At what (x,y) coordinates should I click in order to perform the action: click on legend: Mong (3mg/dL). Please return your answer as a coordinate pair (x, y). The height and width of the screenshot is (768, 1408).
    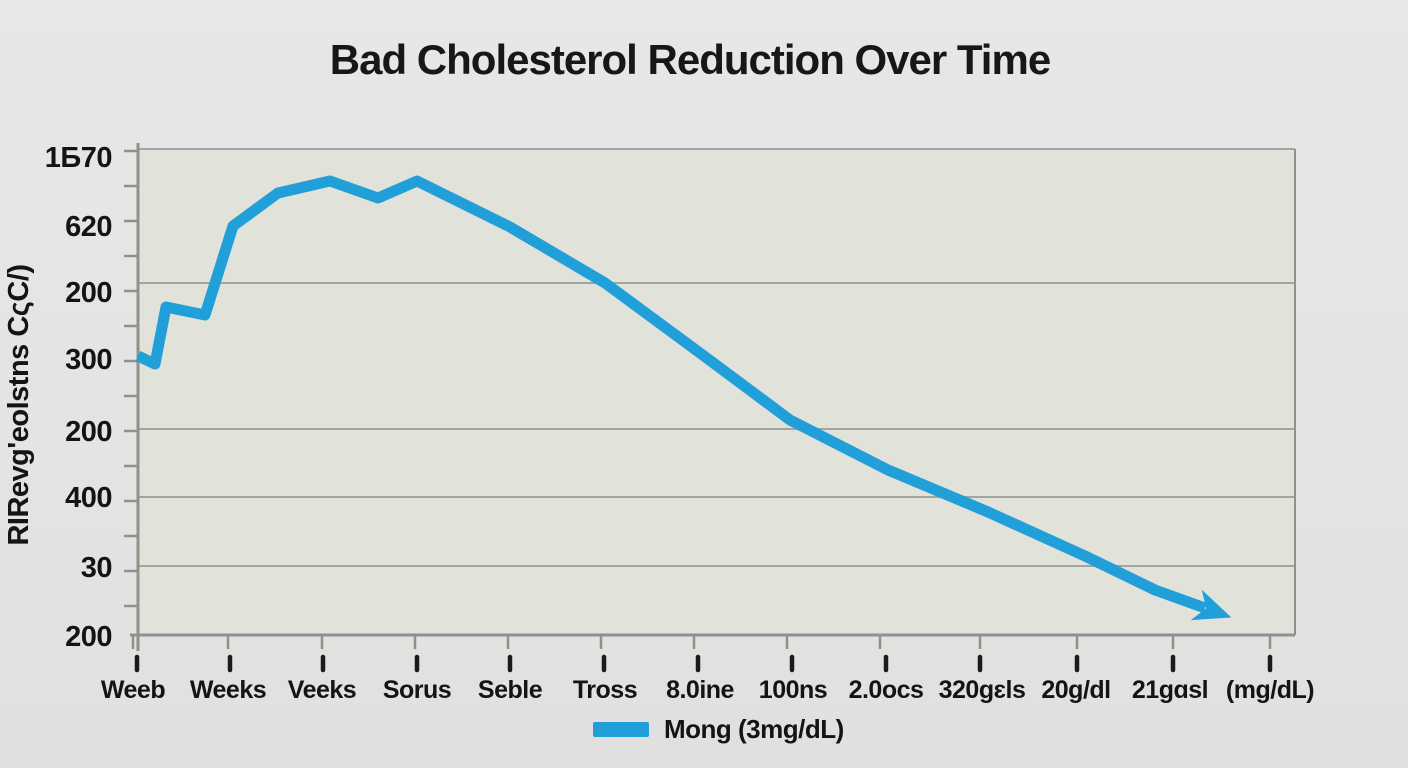
    Looking at the image, I should click on (718, 729).